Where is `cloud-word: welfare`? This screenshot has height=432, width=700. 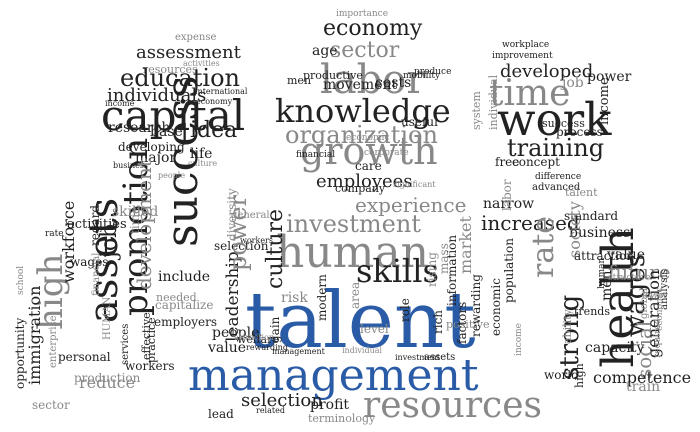 cloud-word: welfare is located at coordinates (258, 339).